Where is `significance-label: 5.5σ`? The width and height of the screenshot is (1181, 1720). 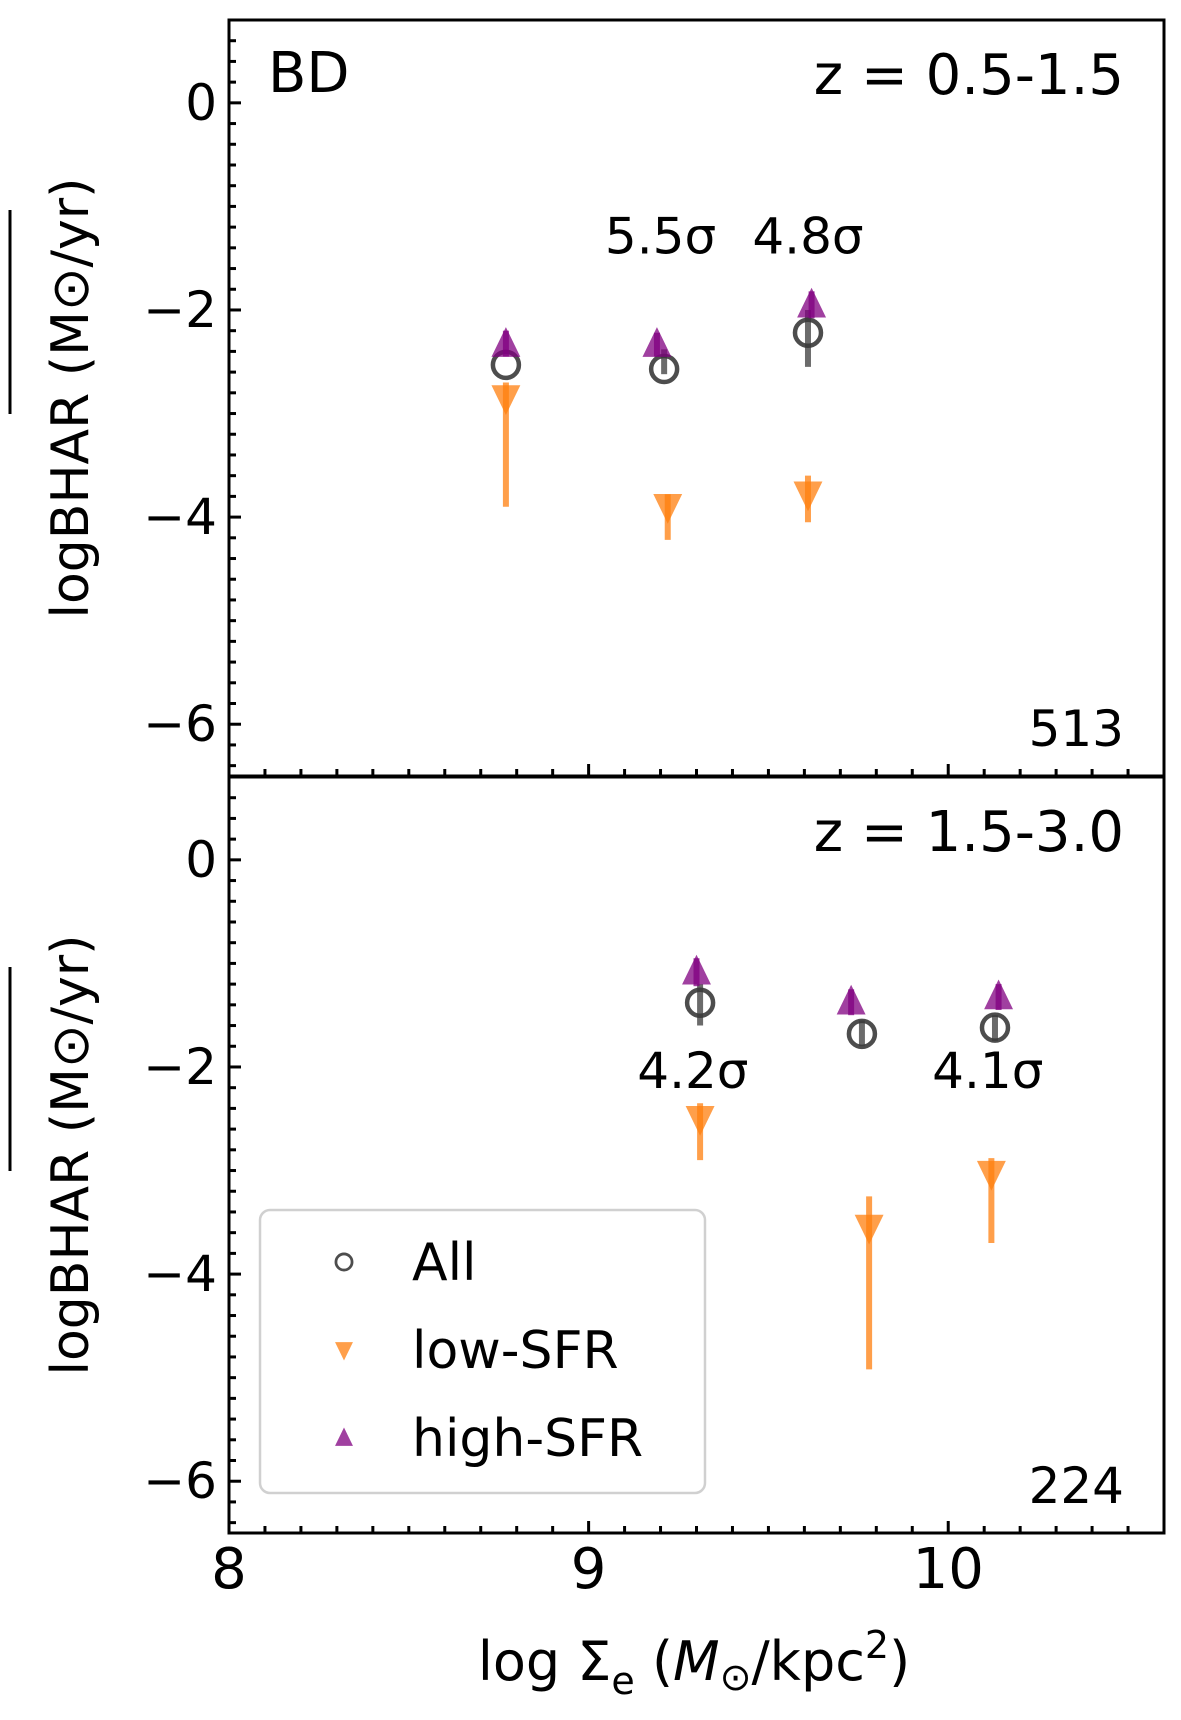 significance-label: 5.5σ is located at coordinates (660, 236).